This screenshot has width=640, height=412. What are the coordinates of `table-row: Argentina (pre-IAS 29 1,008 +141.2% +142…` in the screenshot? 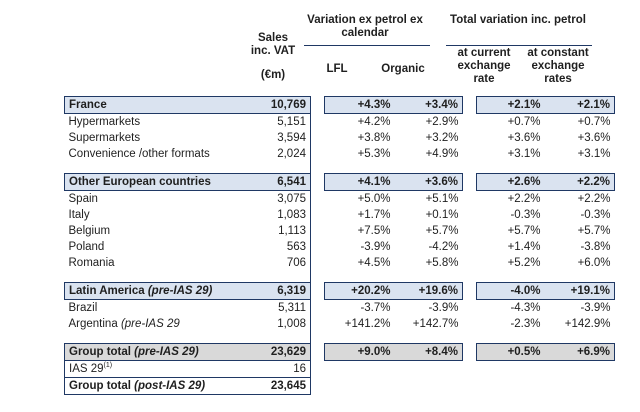 It's located at (339, 324).